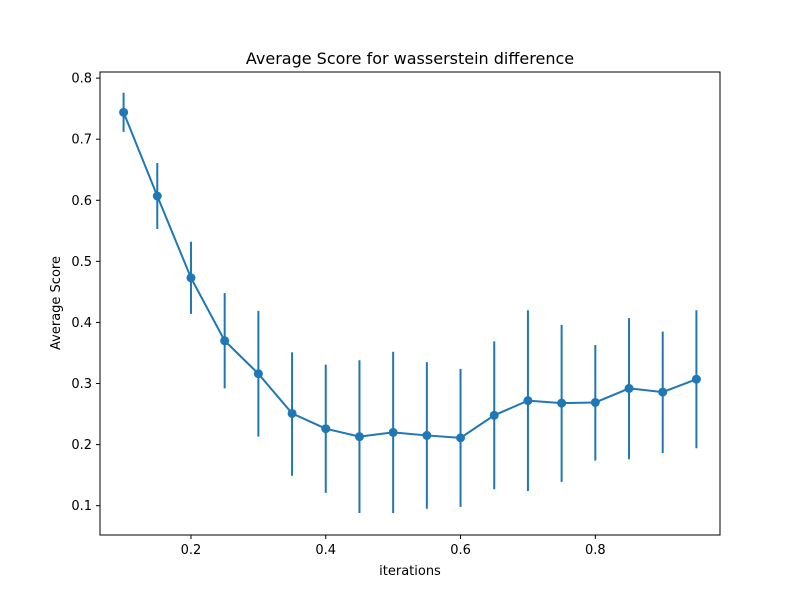 This screenshot has width=800, height=600. I want to click on chart-title: Average Score for wasserstein difference, so click(410, 58).